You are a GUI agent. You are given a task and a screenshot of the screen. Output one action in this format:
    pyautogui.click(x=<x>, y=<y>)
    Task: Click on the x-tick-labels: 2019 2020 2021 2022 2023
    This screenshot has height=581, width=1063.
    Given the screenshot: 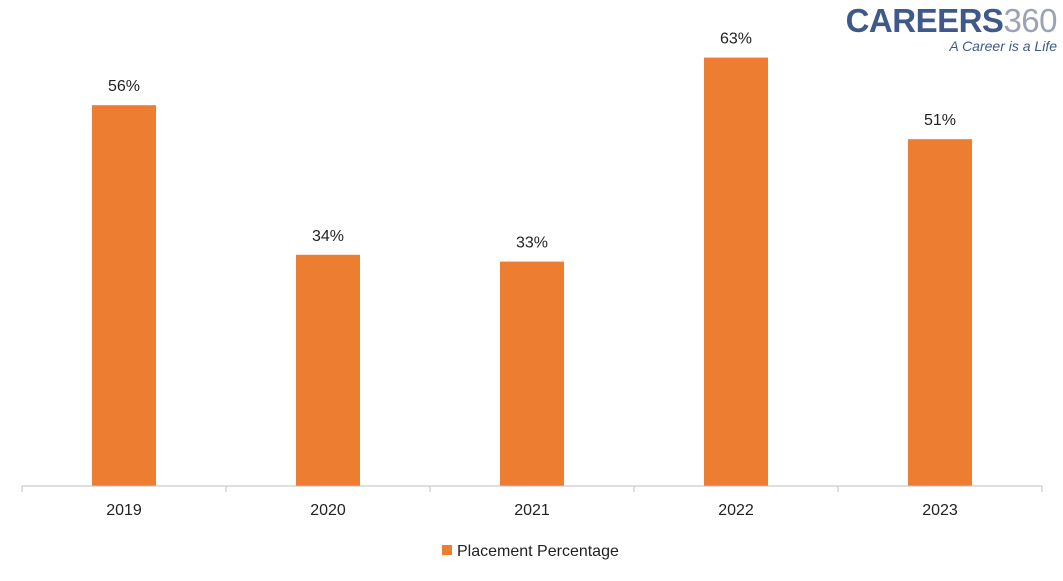 What is the action you would take?
    pyautogui.click(x=532, y=510)
    